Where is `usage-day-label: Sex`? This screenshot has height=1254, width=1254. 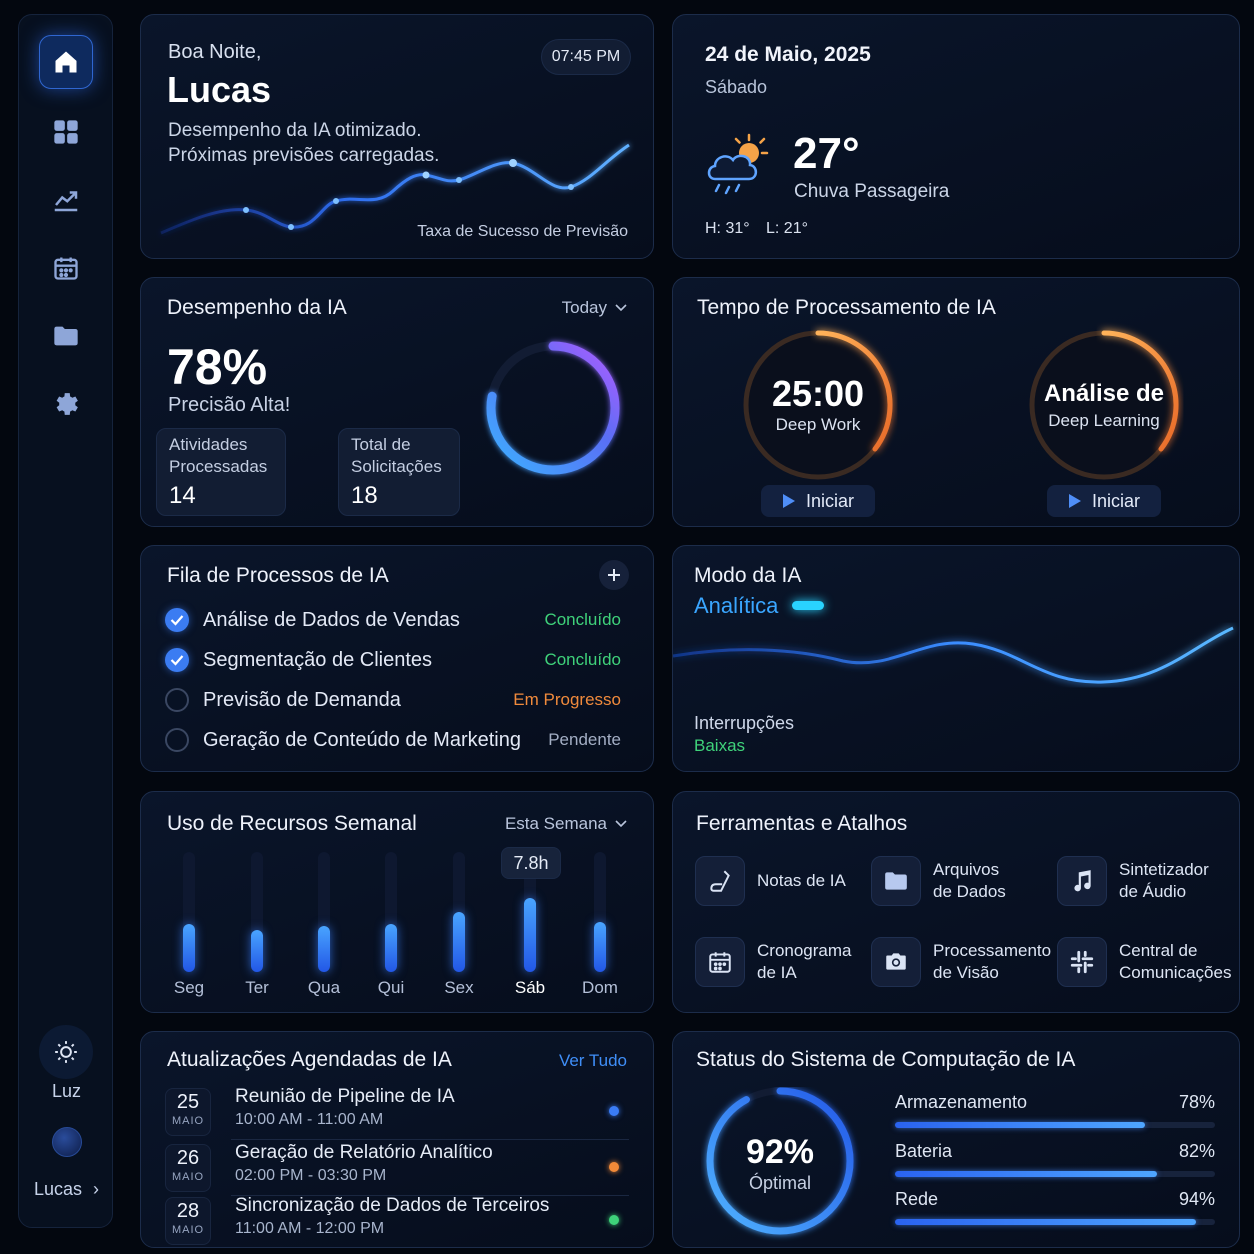
usage-day-label: Sex is located at coordinates (459, 987).